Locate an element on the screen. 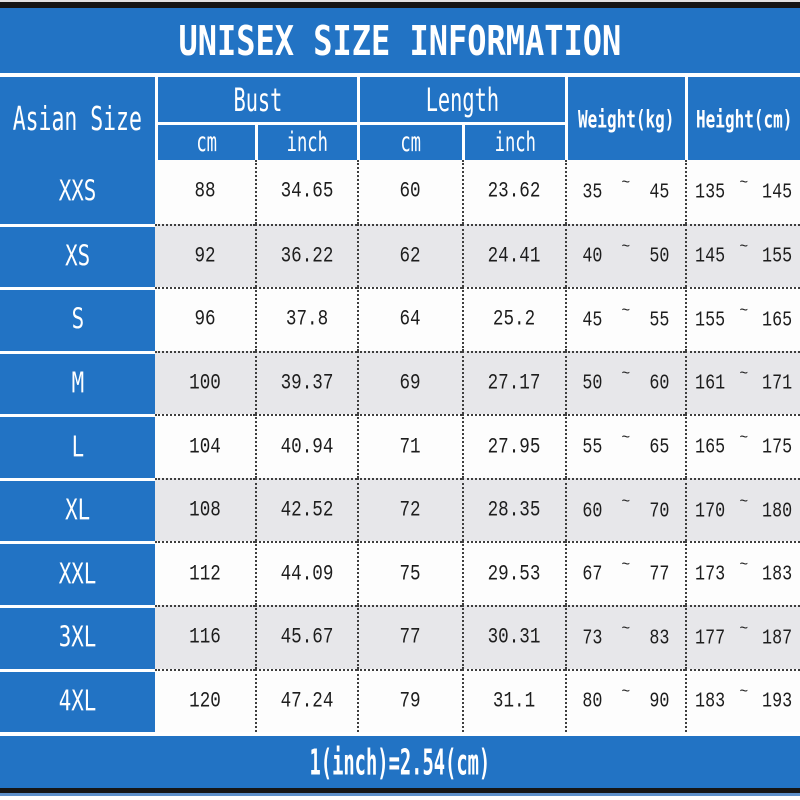  bottom-black-bar is located at coordinates (400, 790).